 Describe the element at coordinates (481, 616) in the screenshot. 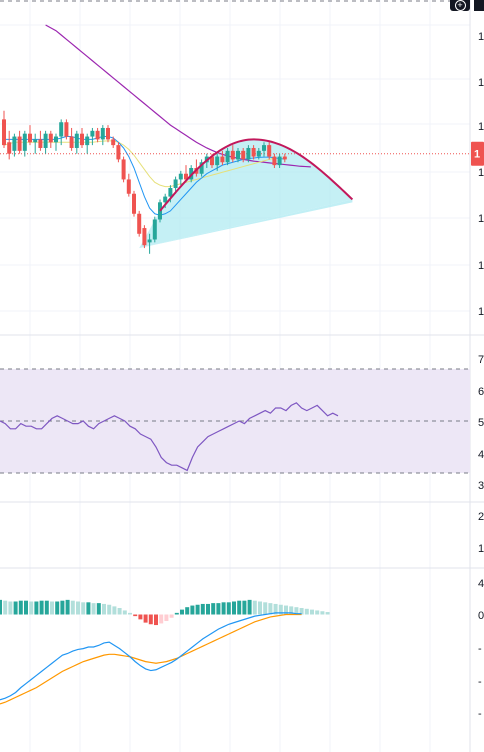

I see `macd-tick-label: 0` at that location.